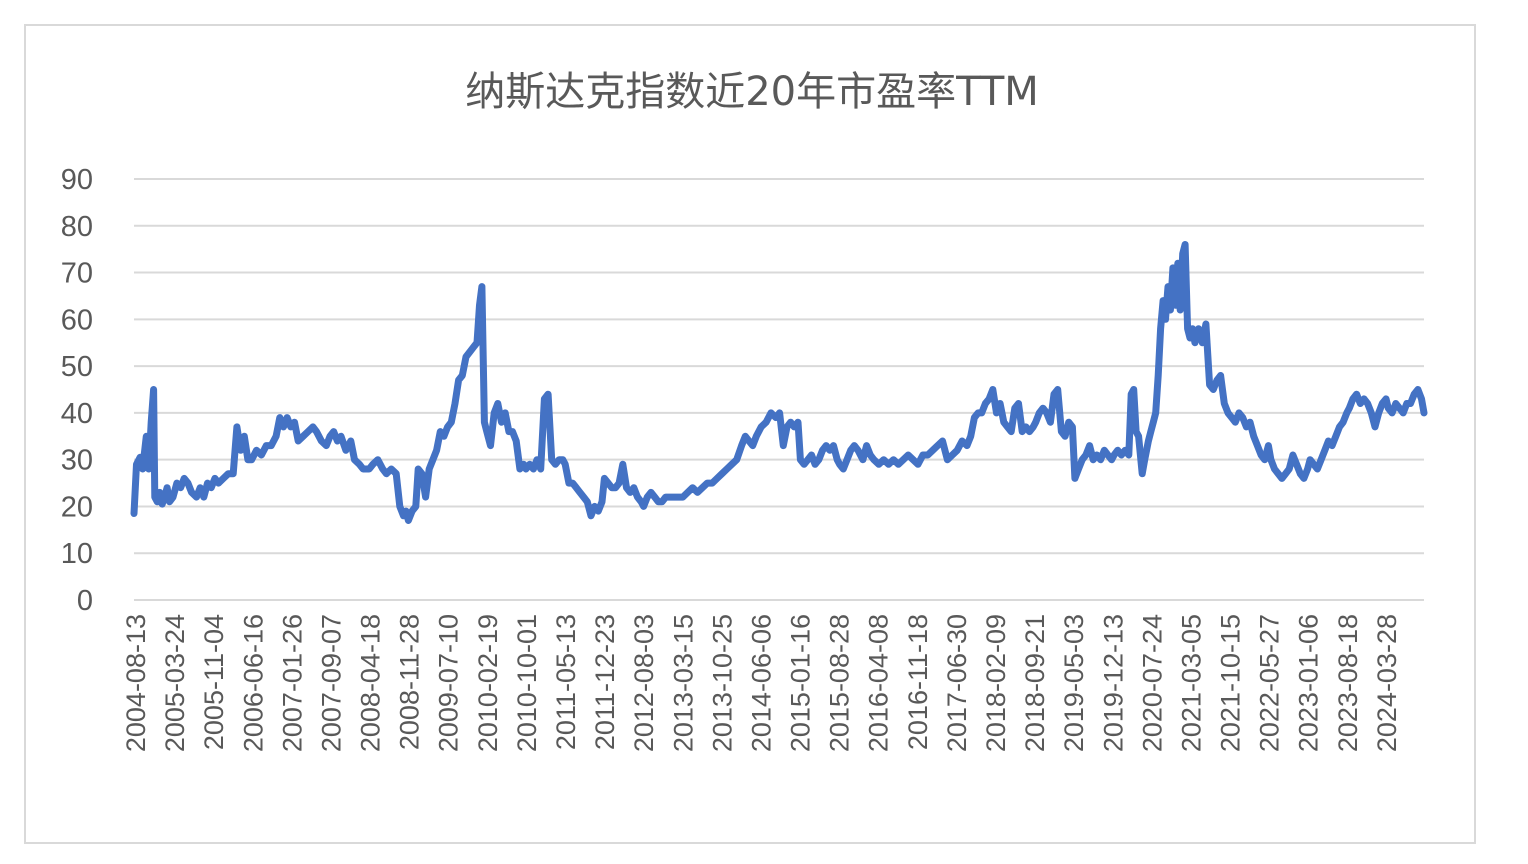 The width and height of the screenshot is (1528, 864). What do you see at coordinates (136, 683) in the screenshot?
I see `x-tick-label: 2004-08-13` at bounding box center [136, 683].